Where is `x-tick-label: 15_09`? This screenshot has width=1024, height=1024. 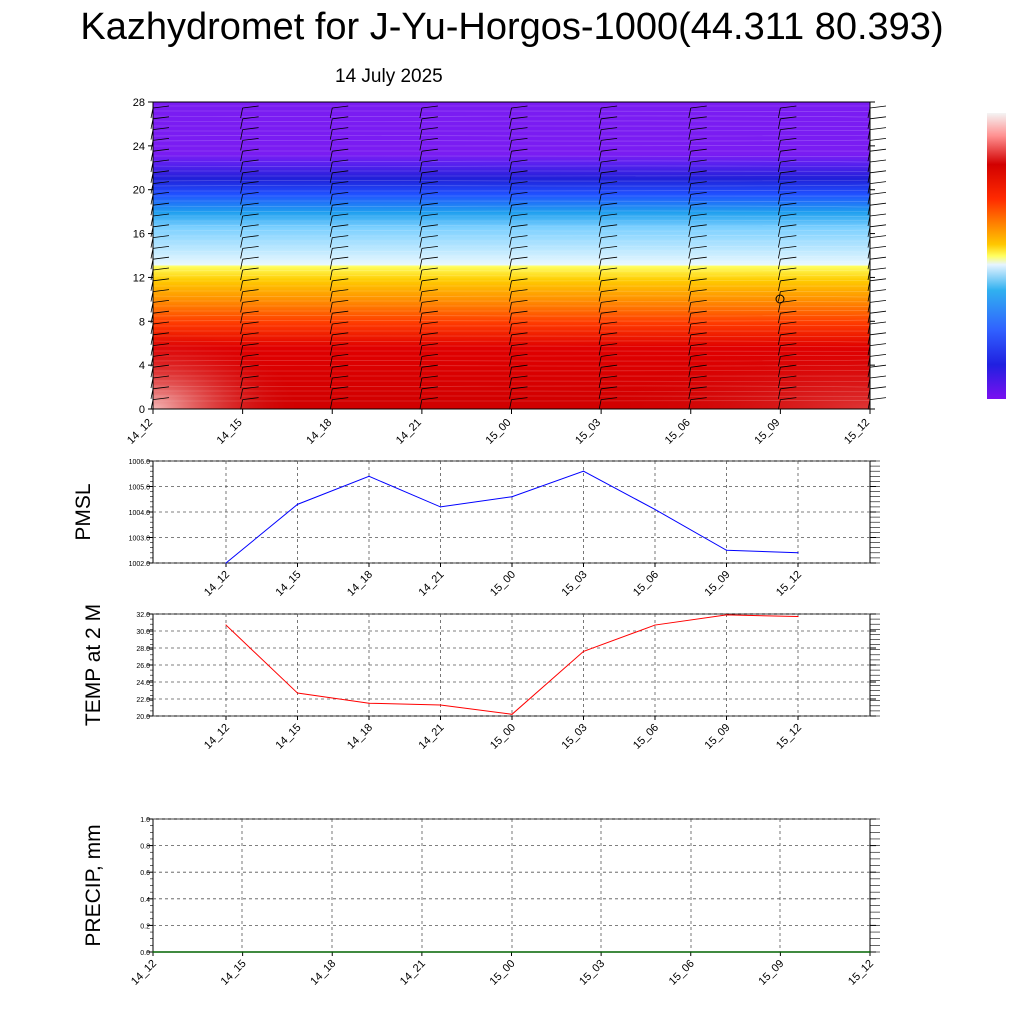
x-tick-label: 15_09 is located at coordinates (718, 584).